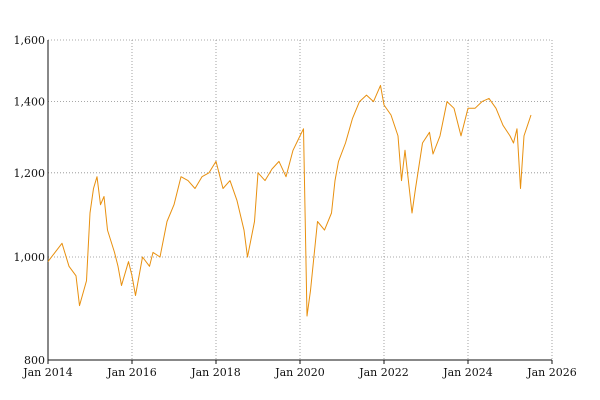  I want to click on y-tick-label: 1,000, so click(30, 257).